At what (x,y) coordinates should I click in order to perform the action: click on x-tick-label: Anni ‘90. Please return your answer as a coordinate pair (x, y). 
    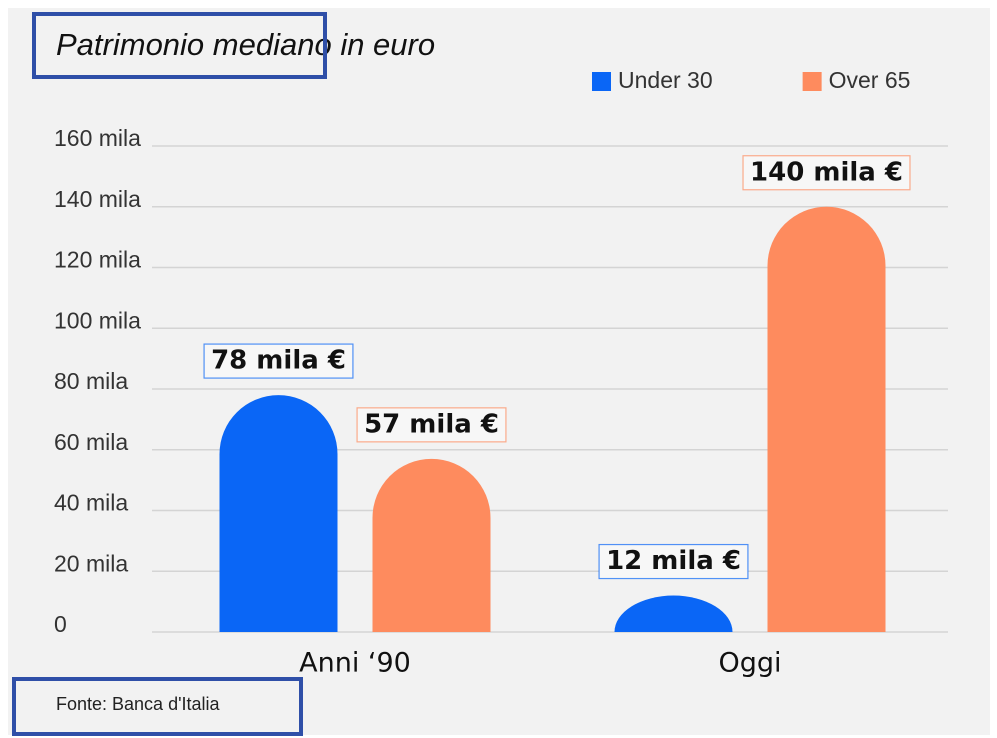
    Looking at the image, I should click on (355, 663).